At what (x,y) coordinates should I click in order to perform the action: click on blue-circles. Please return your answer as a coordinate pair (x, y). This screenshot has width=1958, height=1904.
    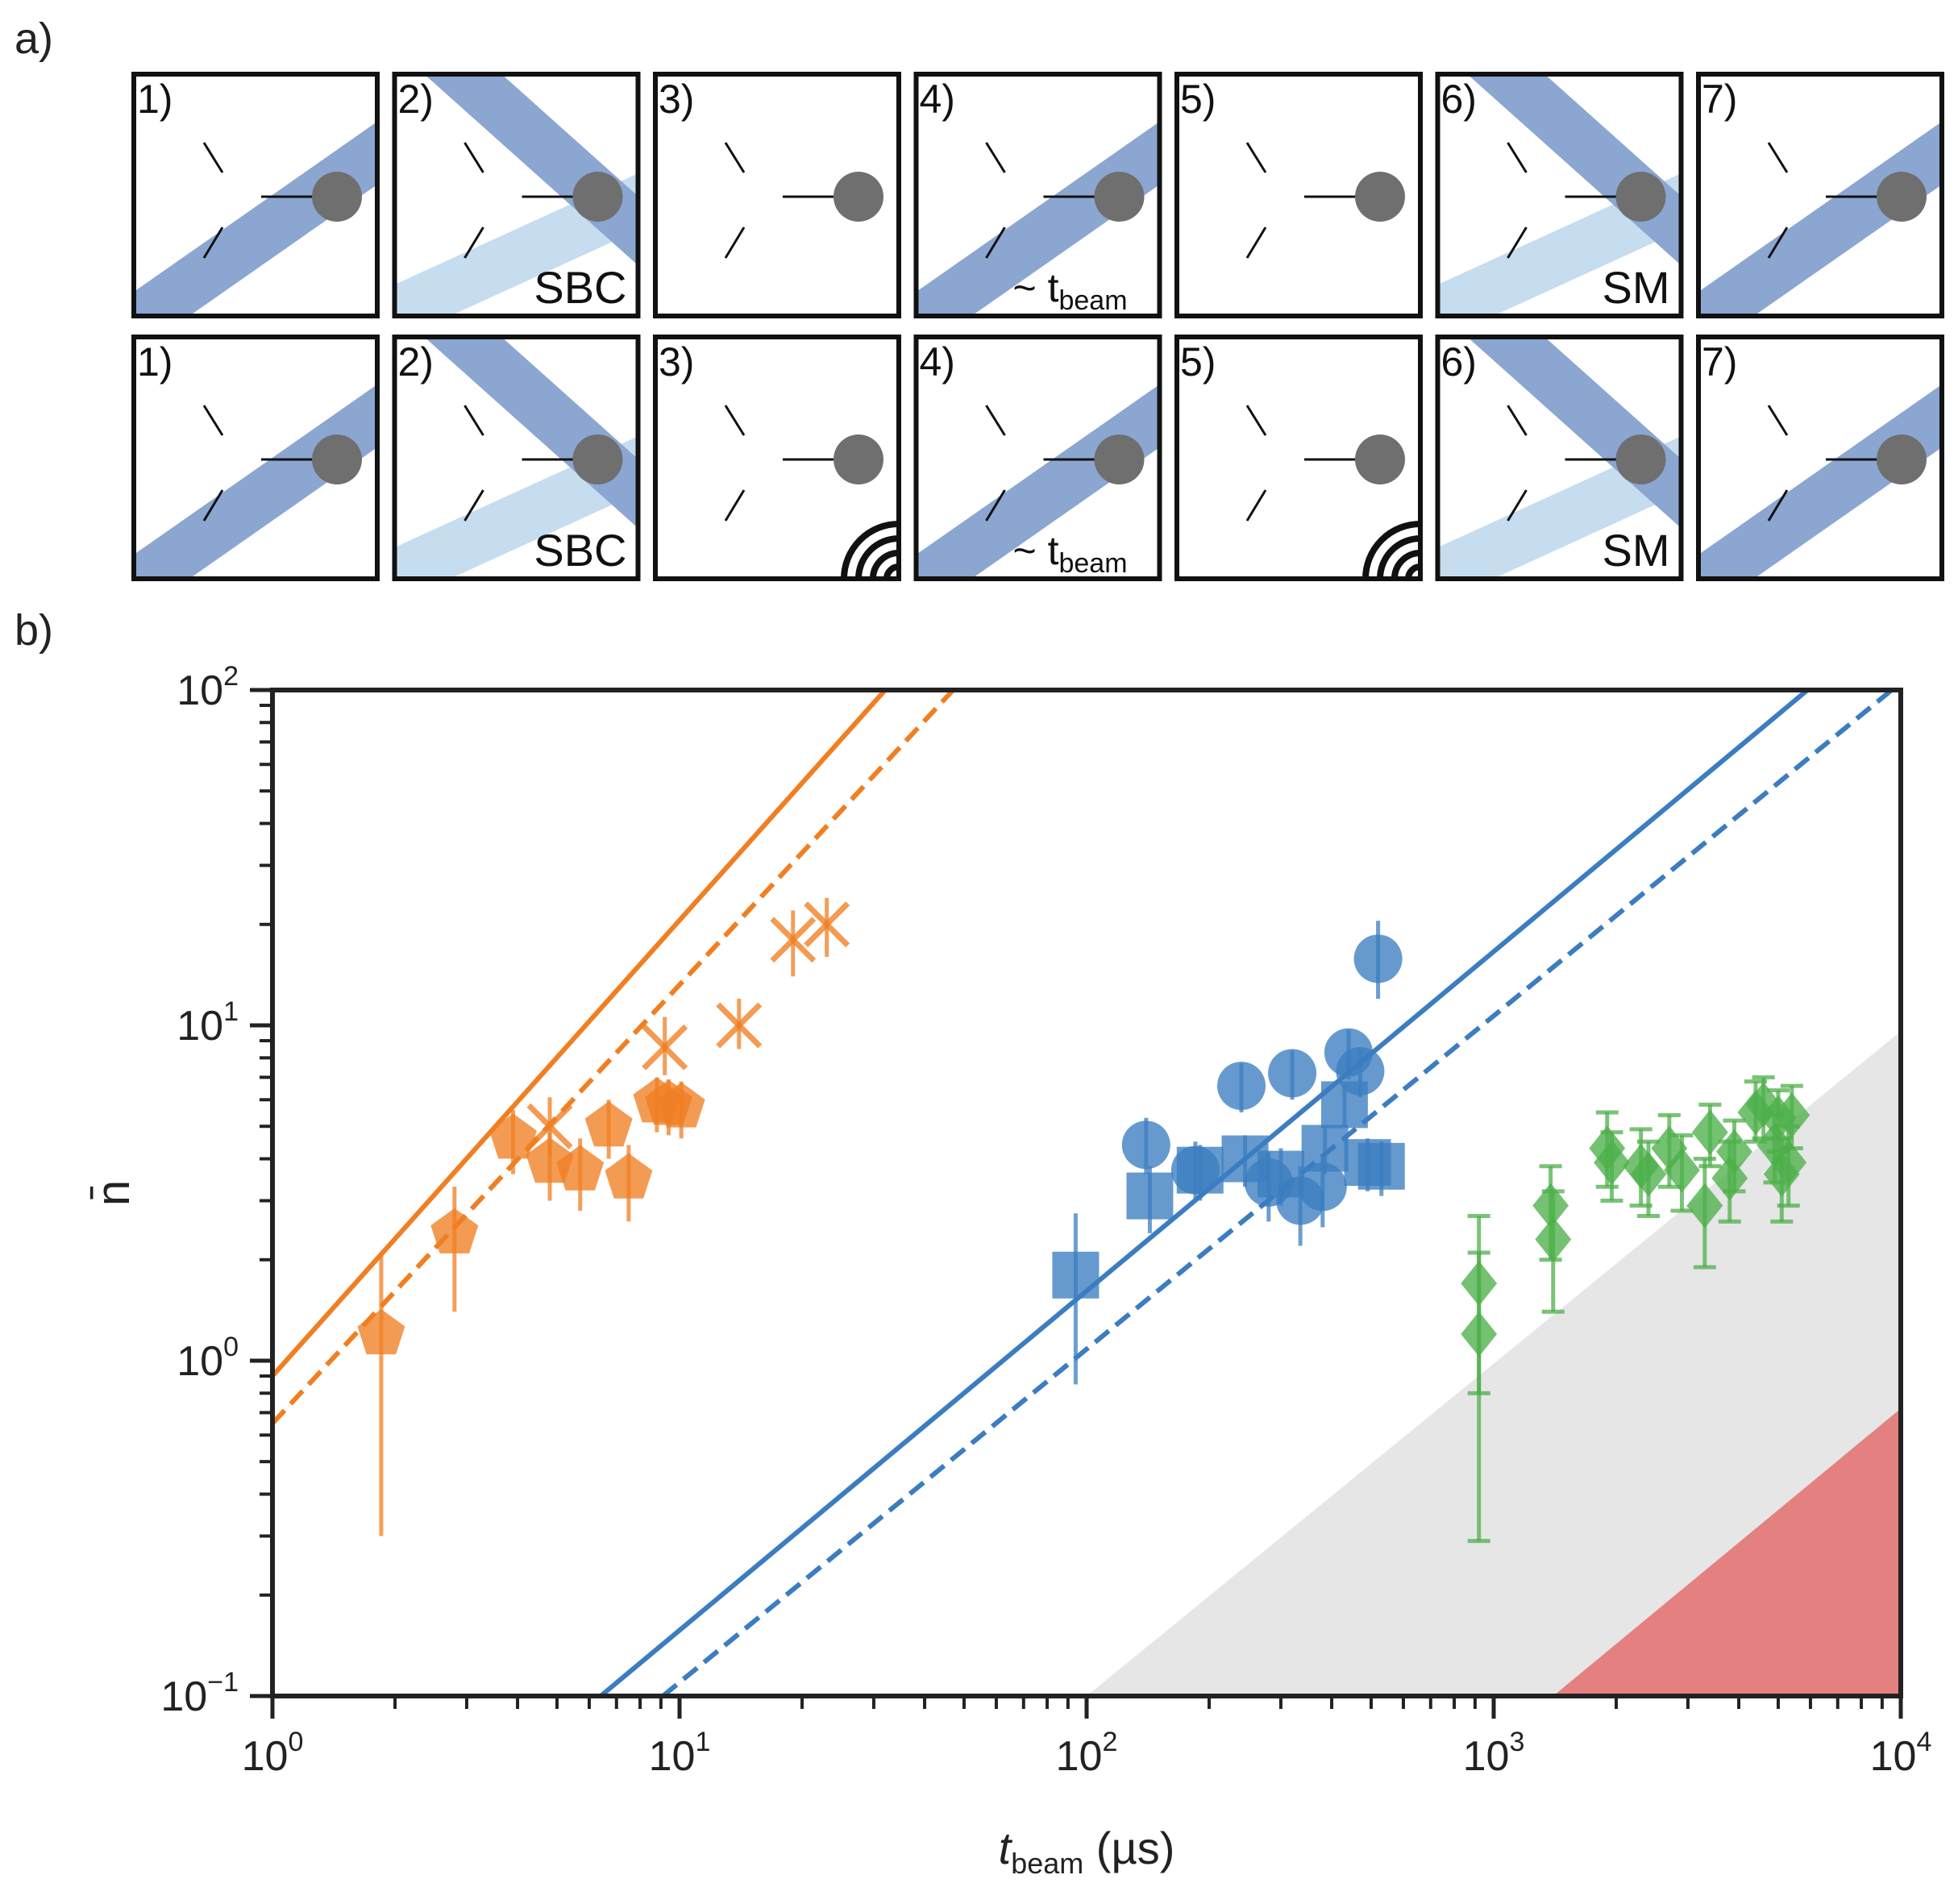
    Looking at the image, I should click on (1262, 1083).